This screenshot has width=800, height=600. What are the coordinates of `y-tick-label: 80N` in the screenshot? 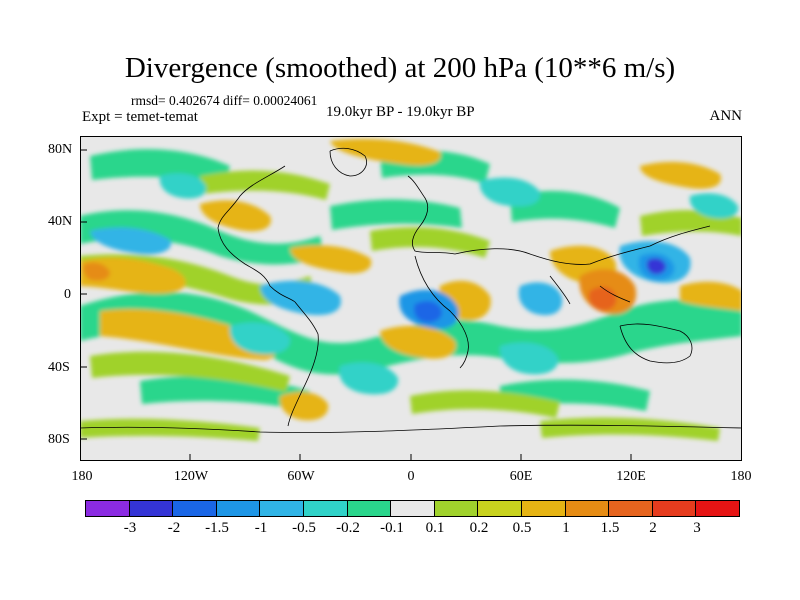 It's located at (60, 149).